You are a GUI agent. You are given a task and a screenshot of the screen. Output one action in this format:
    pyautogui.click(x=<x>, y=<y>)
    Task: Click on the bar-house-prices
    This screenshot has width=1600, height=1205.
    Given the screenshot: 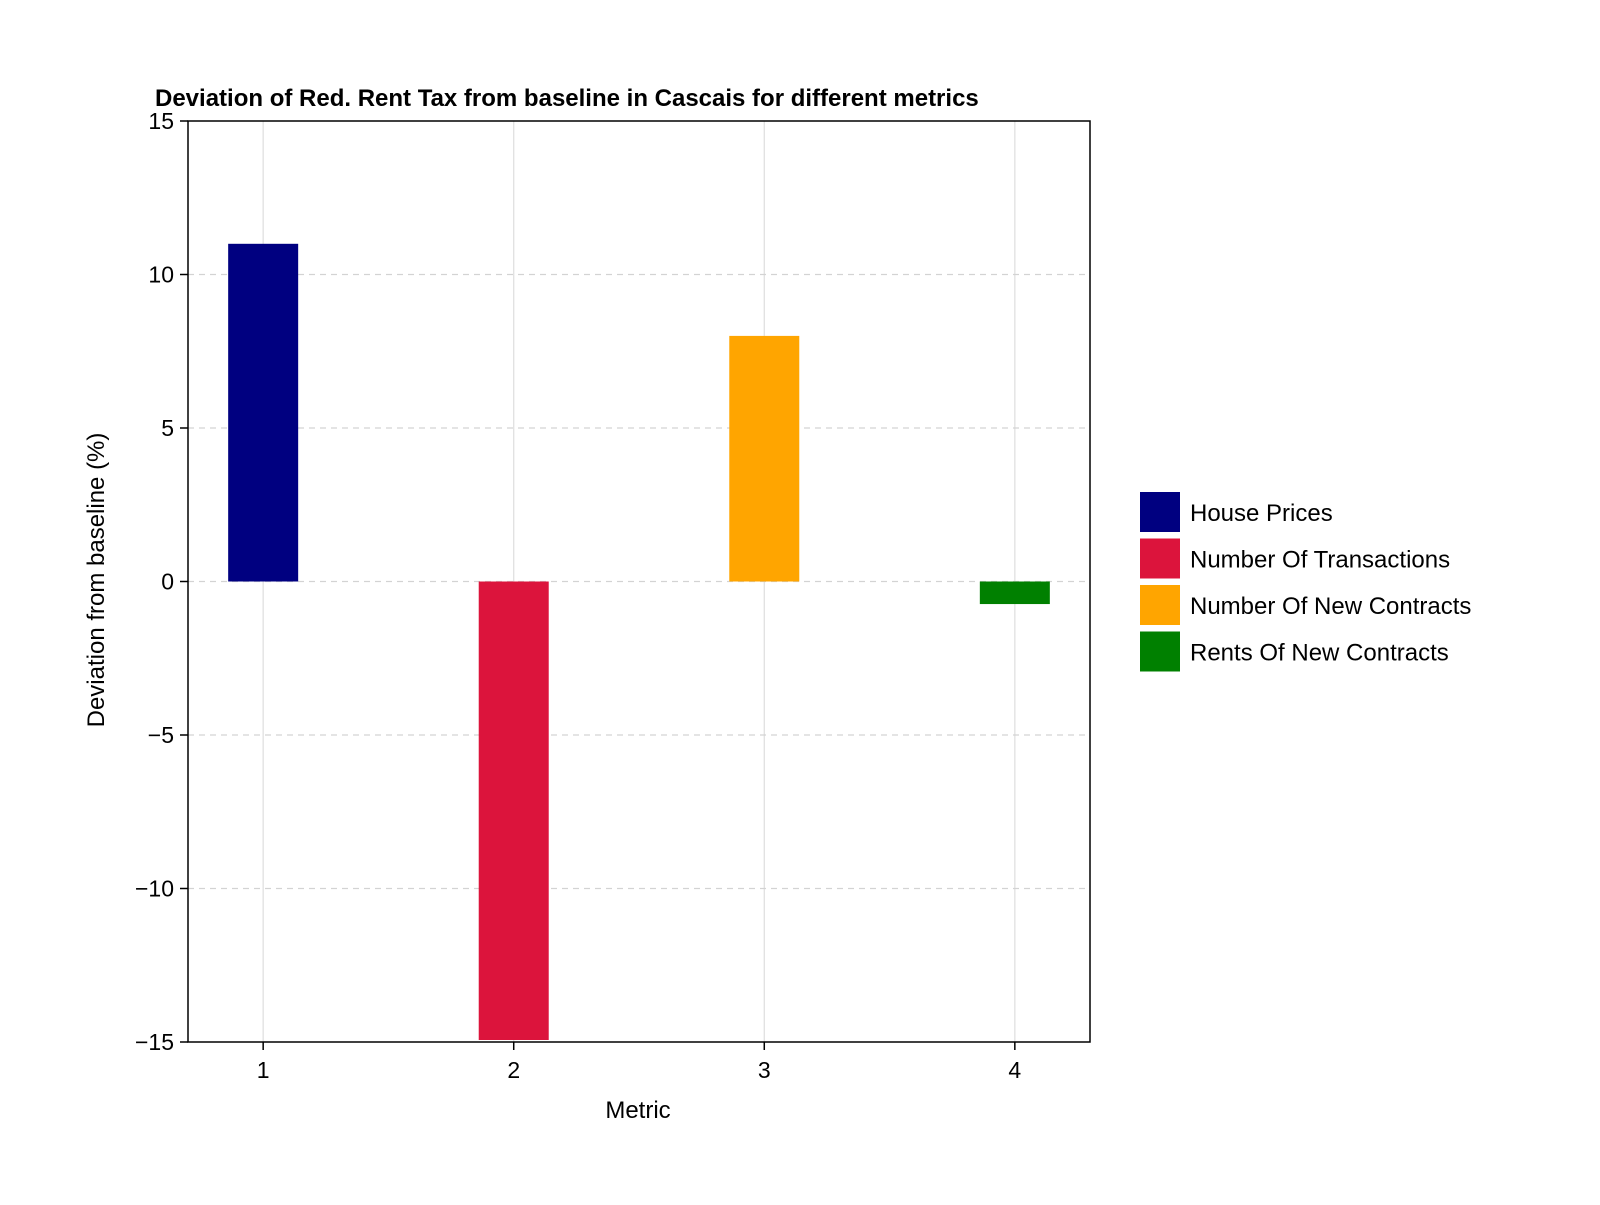 What is the action you would take?
    pyautogui.click(x=263, y=412)
    